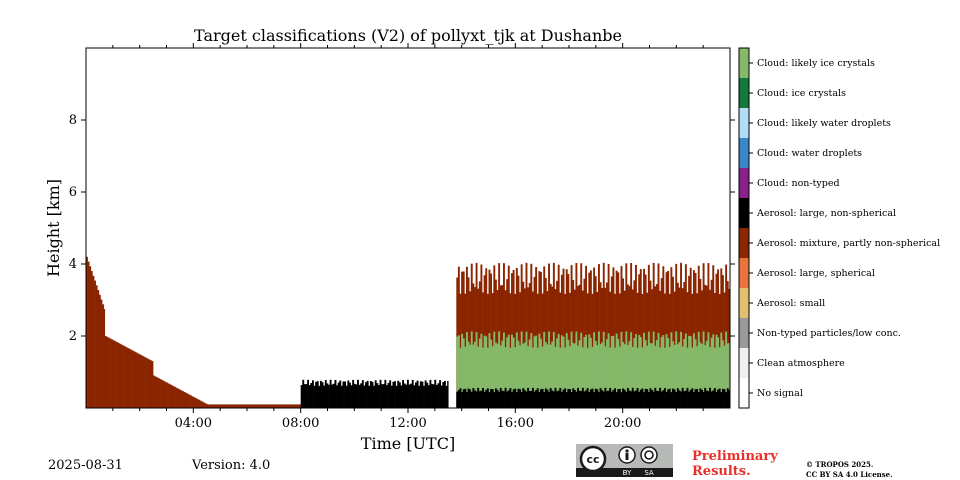  What do you see at coordinates (829, 333) in the screenshot?
I see `colorbar-label: Non-typed particles/low conc.` at bounding box center [829, 333].